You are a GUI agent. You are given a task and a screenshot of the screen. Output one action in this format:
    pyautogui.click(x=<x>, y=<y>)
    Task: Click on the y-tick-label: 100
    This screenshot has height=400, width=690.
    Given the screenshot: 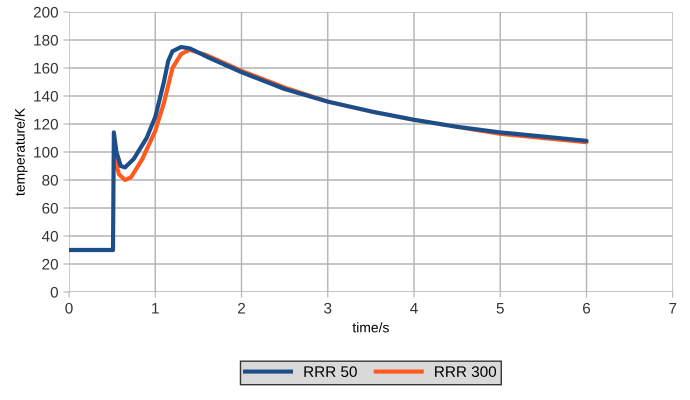 What is the action you would take?
    pyautogui.click(x=46, y=152)
    